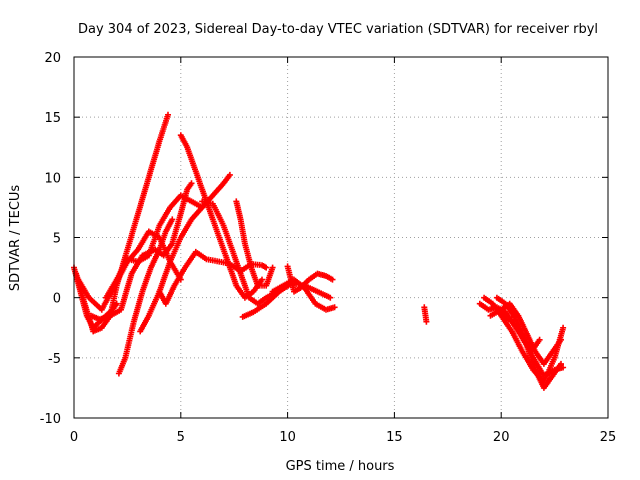 This screenshot has height=480, width=640. I want to click on x-tick-label: 10, so click(287, 437).